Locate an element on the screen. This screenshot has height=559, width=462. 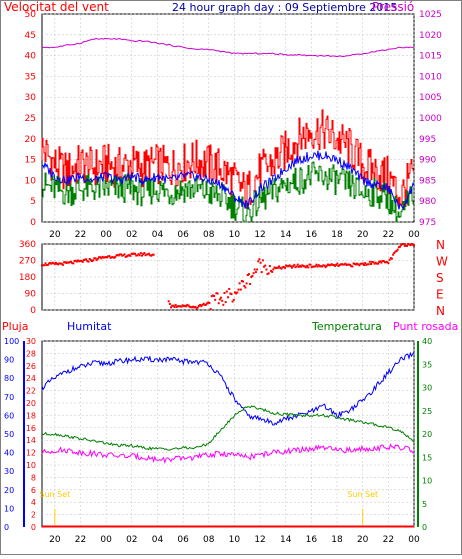
wind-time-label: 16 is located at coordinates (312, 235).